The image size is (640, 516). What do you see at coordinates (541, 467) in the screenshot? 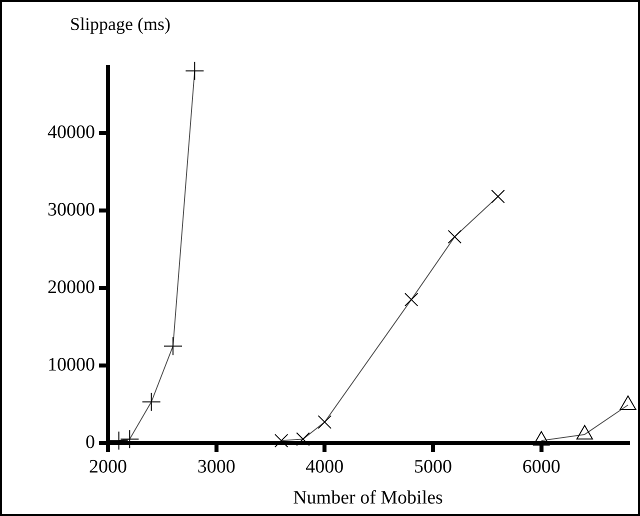
I see `x-tick-label: 6000` at bounding box center [541, 467].